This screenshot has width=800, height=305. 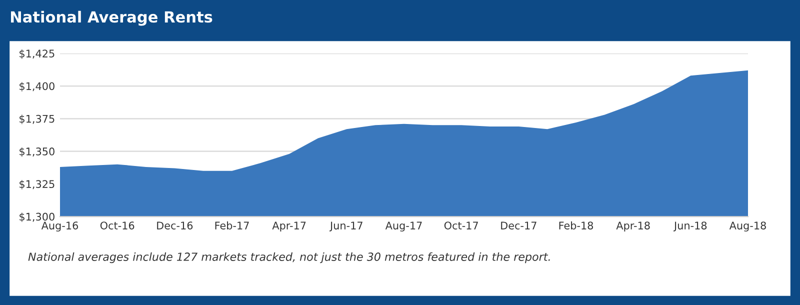 What do you see at coordinates (59, 227) in the screenshot?
I see `x-tick-label: Aug-16` at bounding box center [59, 227].